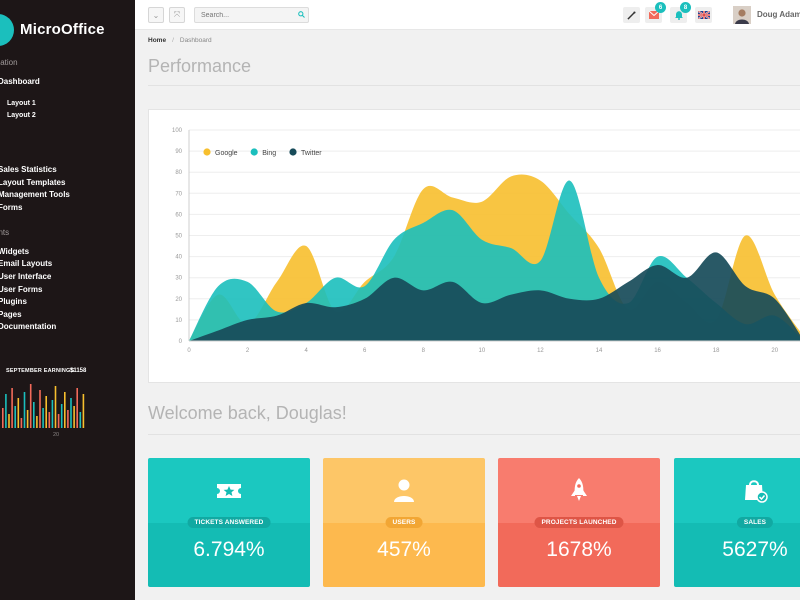  I want to click on brand-name: MicroOffice, so click(62, 29).